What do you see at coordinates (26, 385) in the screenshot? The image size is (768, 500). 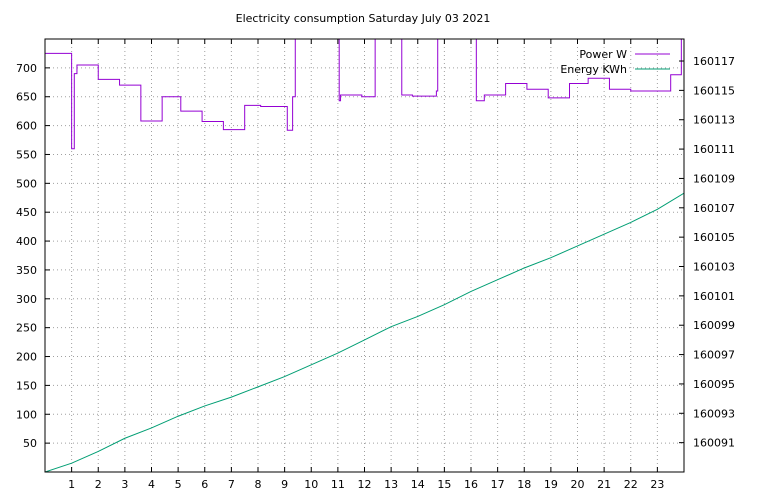 I see `y-left-tick-label: 150` at bounding box center [26, 385].